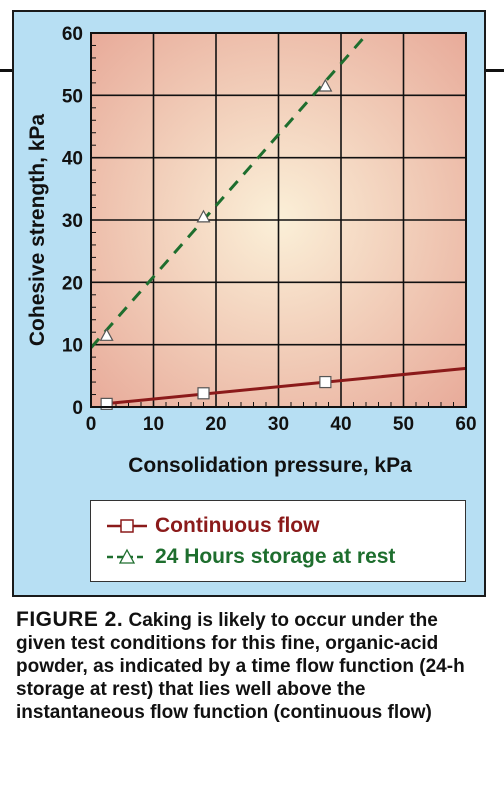  I want to click on y-tick-label: 40, so click(72, 159).